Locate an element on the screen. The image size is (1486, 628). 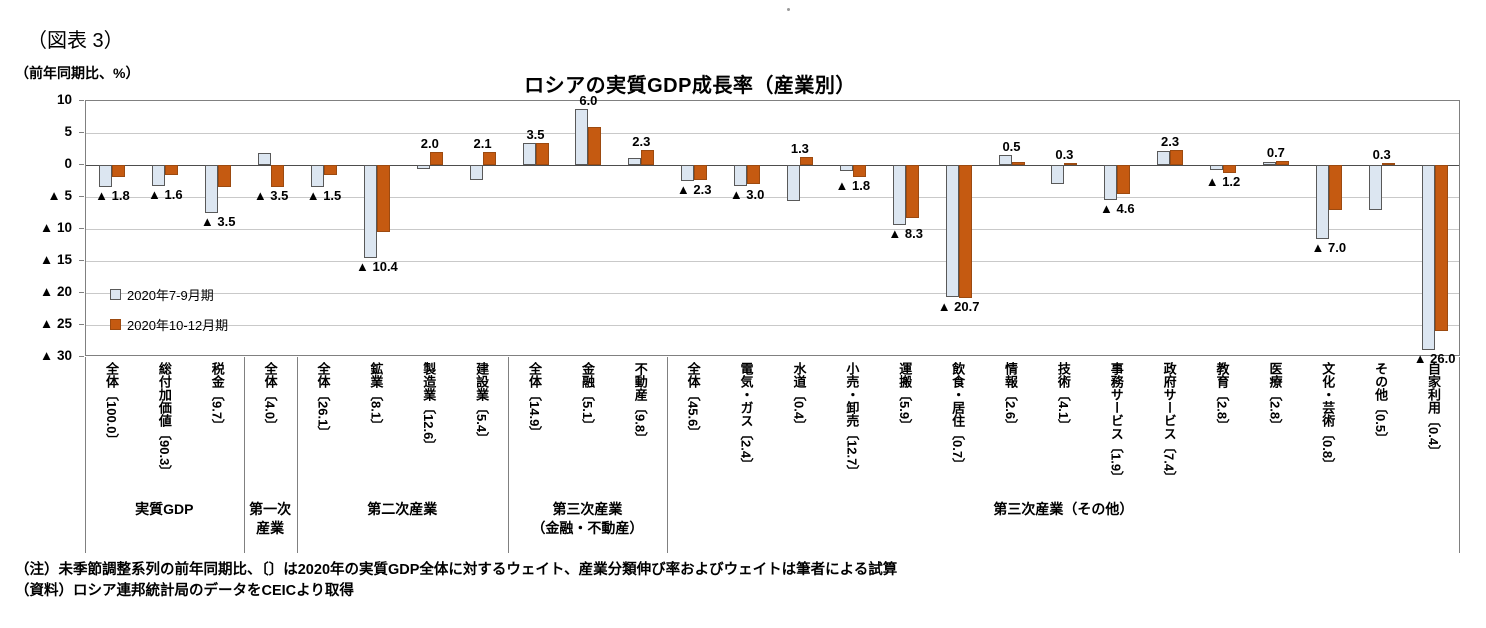
y-tick-label: ▲ 30 is located at coordinates (55, 355).